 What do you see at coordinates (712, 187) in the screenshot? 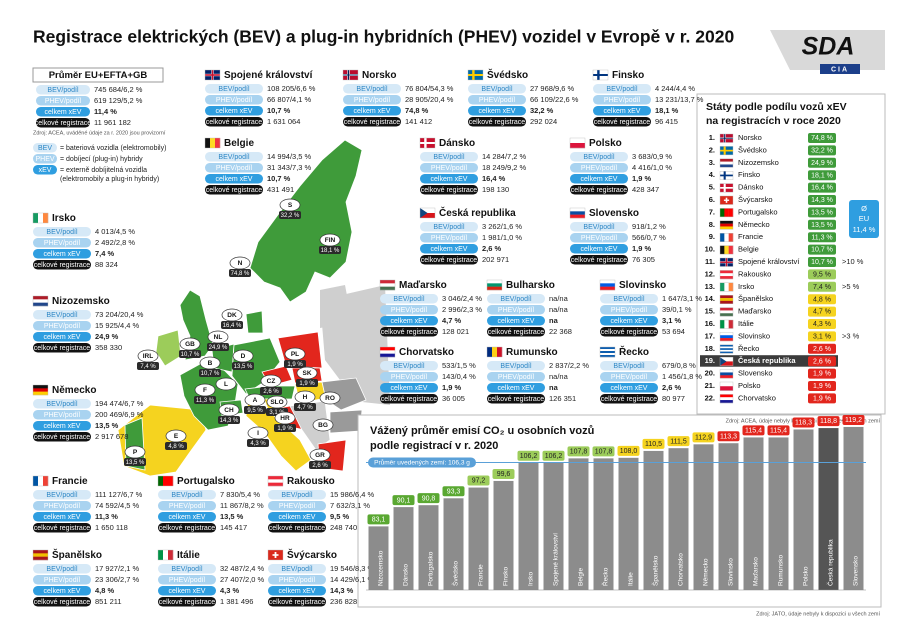
I see `ranking-rank: 5.` at bounding box center [712, 187].